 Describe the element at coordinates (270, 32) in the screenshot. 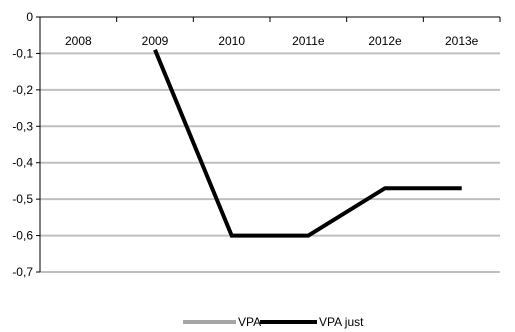

I see `x-axis: 2008 2009 2010 2011e 2012e 2013e` at that location.